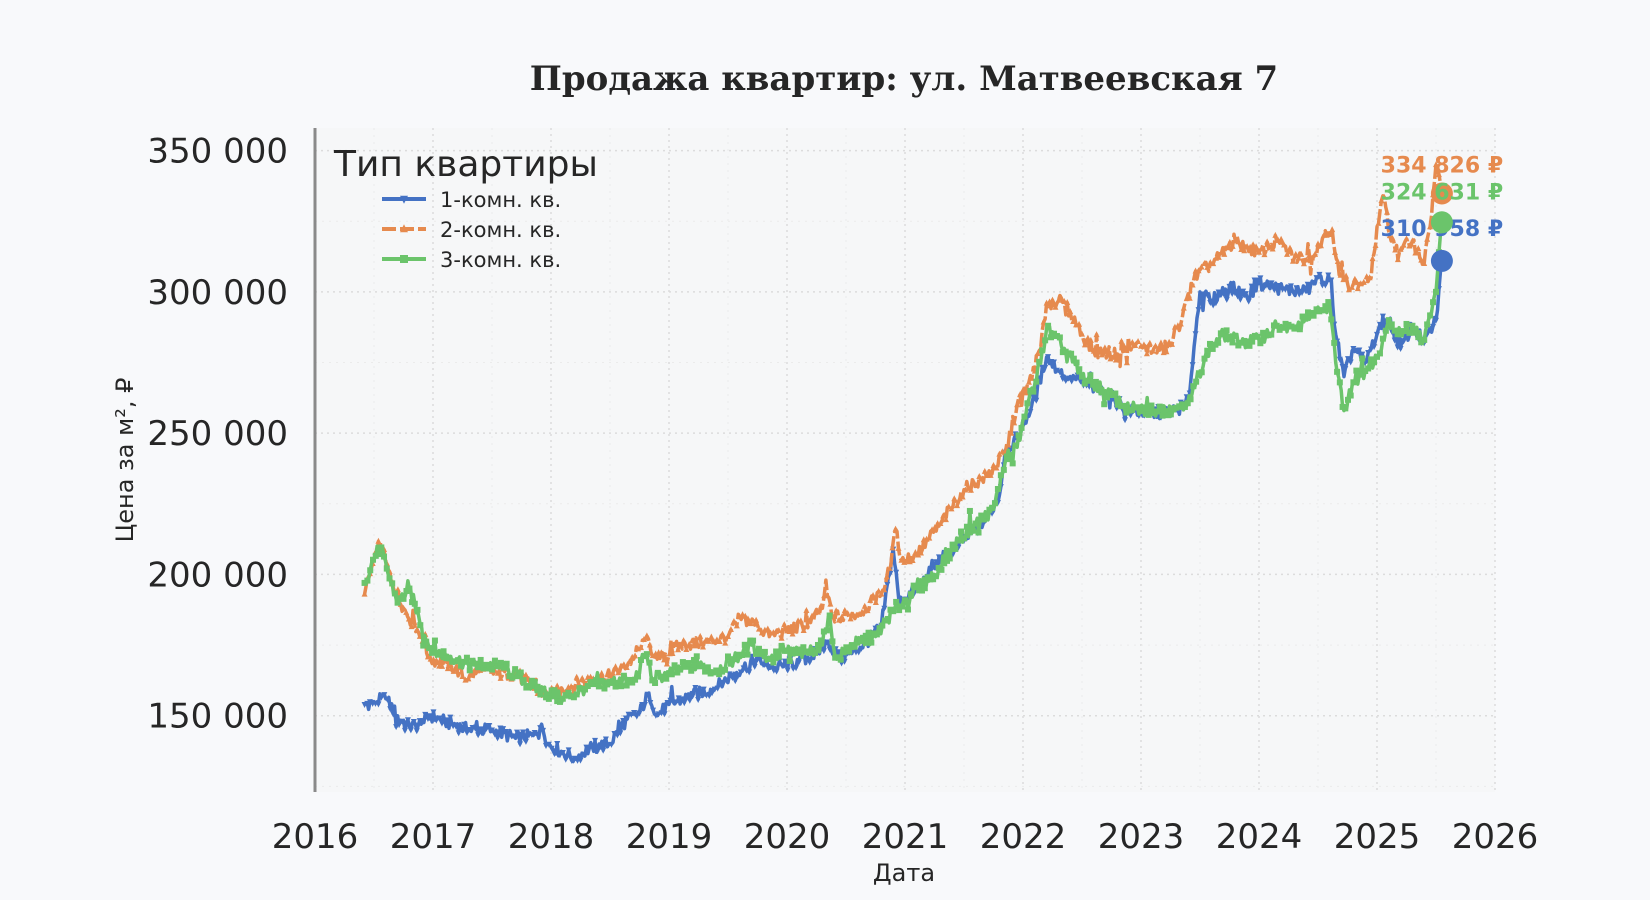 The height and width of the screenshot is (900, 1650). Describe the element at coordinates (500, 230) in the screenshot. I see `legend-label: 2-комн. кв.` at that location.